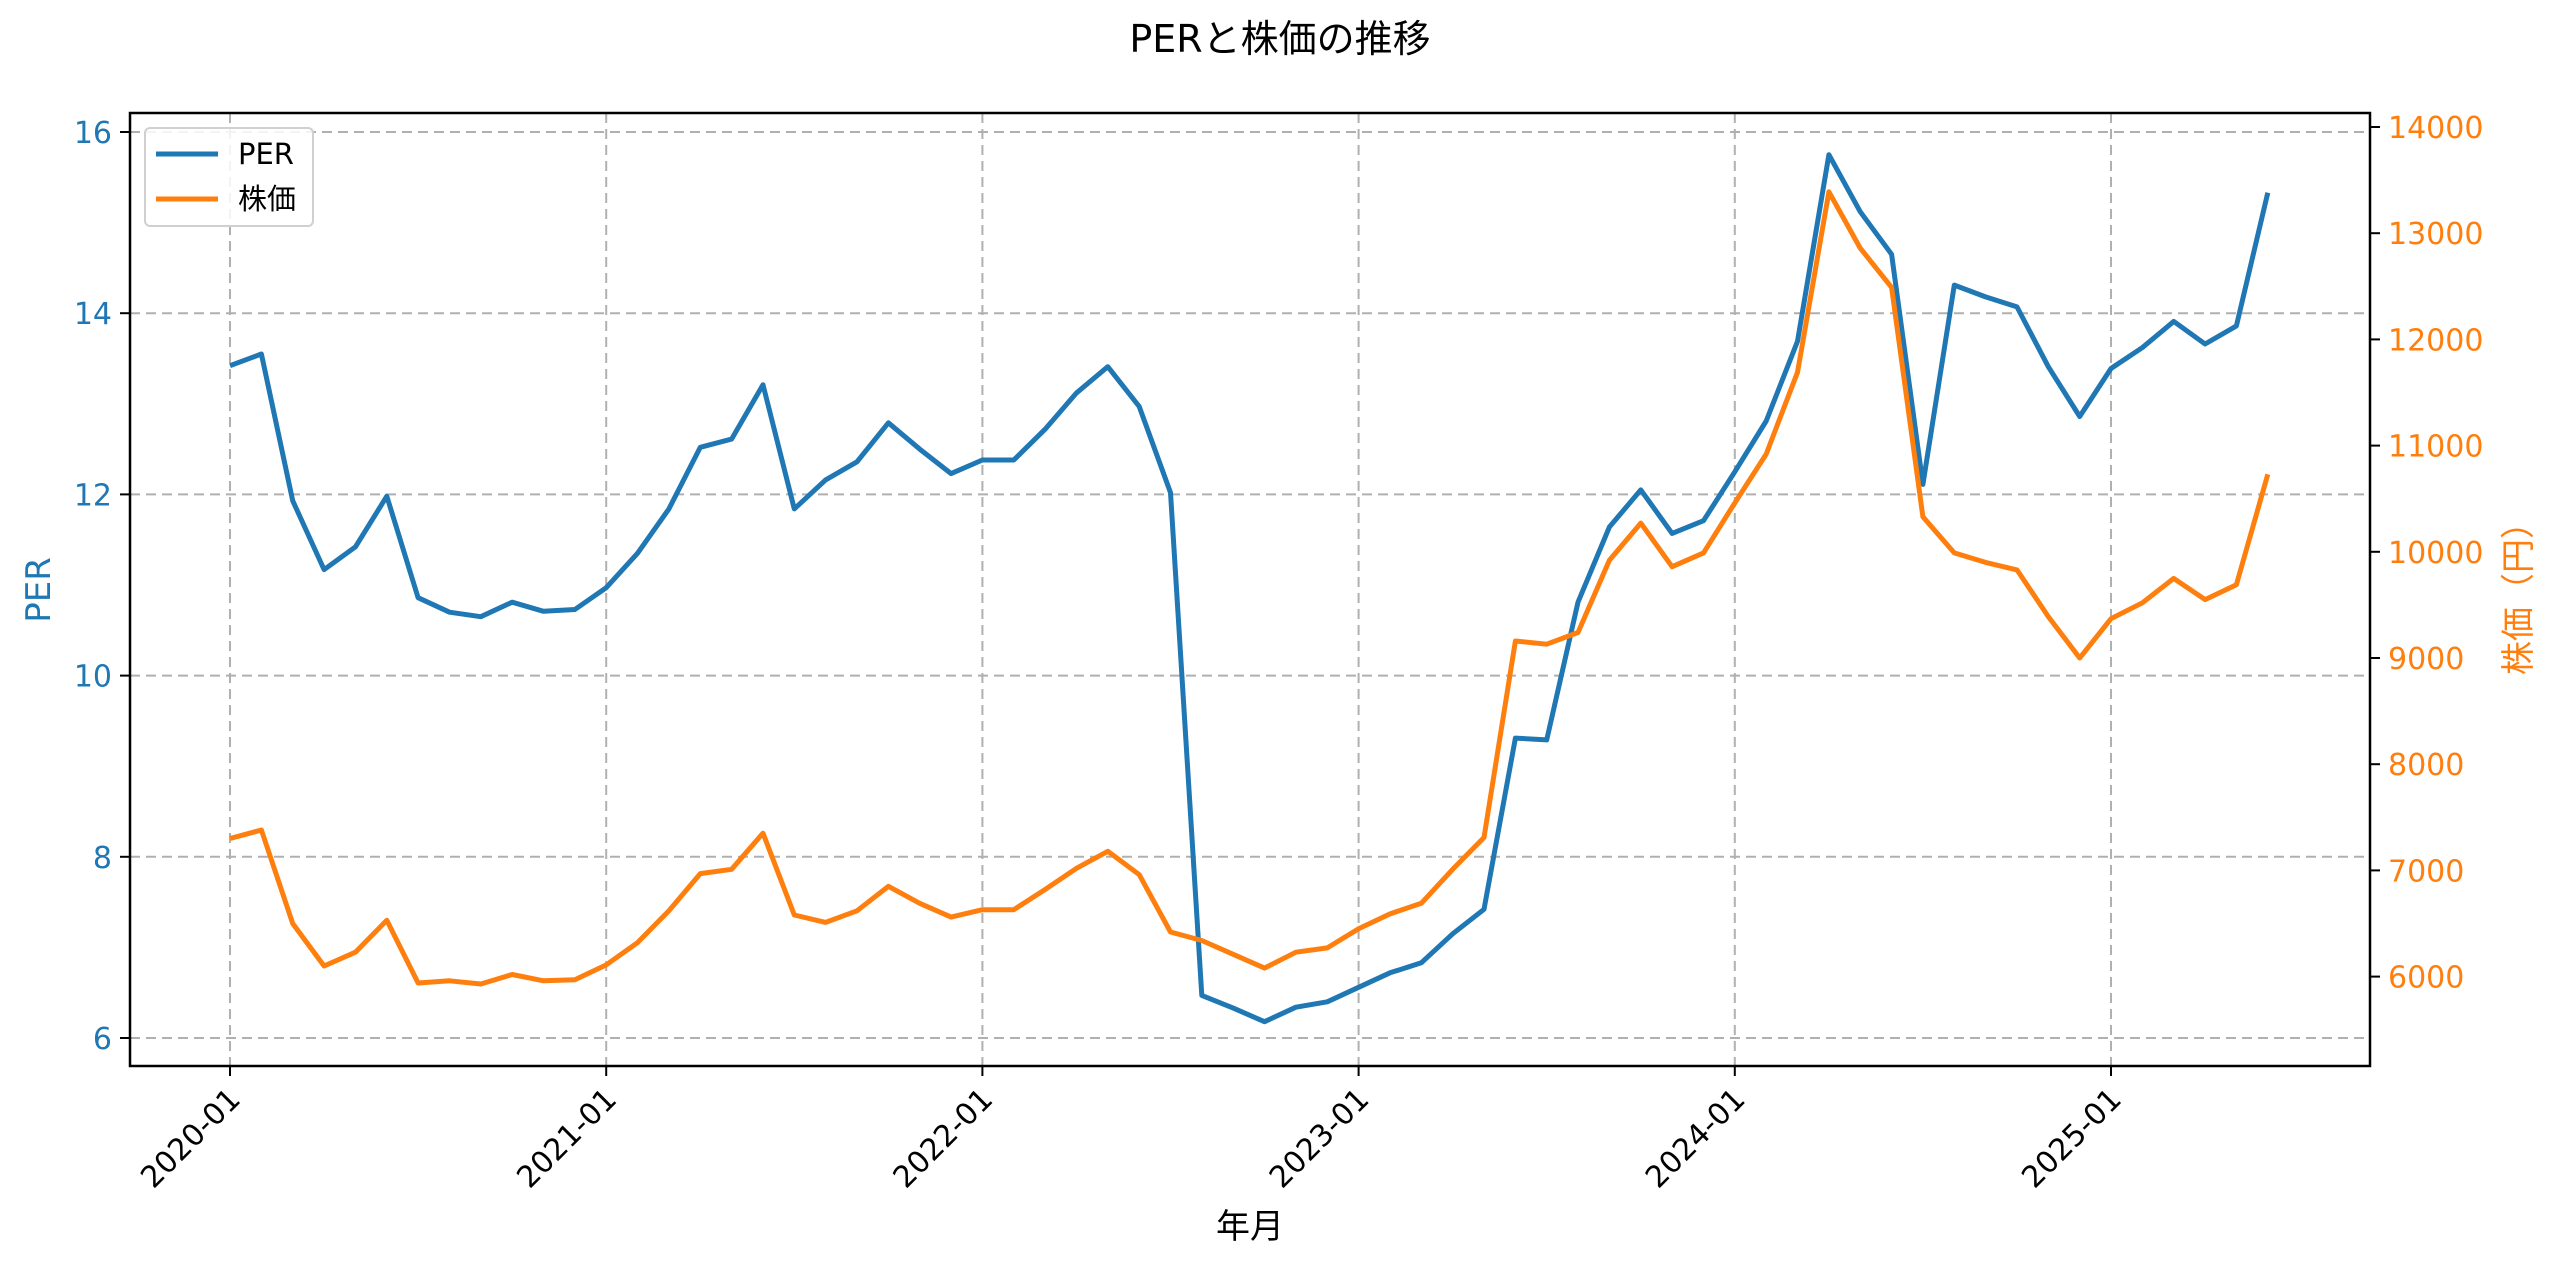  Describe the element at coordinates (1319, 1138) in the screenshot. I see `x-tick-label: 2023-01` at that location.